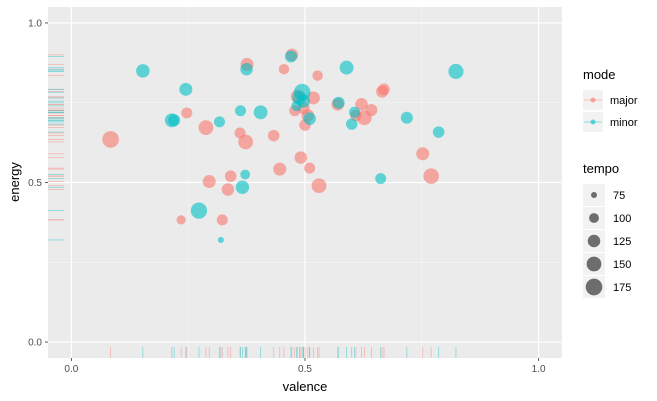 Image resolution: width=657 pixels, height=401 pixels. What do you see at coordinates (35, 183) in the screenshot?
I see `y-tick-label: 0.5` at bounding box center [35, 183].